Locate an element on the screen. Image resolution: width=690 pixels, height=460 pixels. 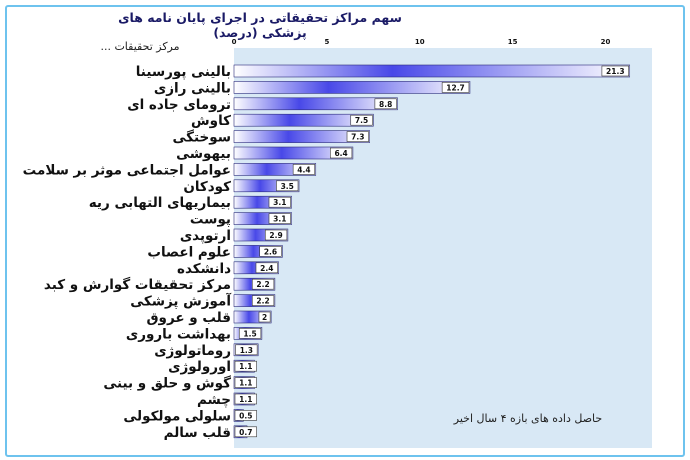
value-label: 3.5 is located at coordinates (287, 186).